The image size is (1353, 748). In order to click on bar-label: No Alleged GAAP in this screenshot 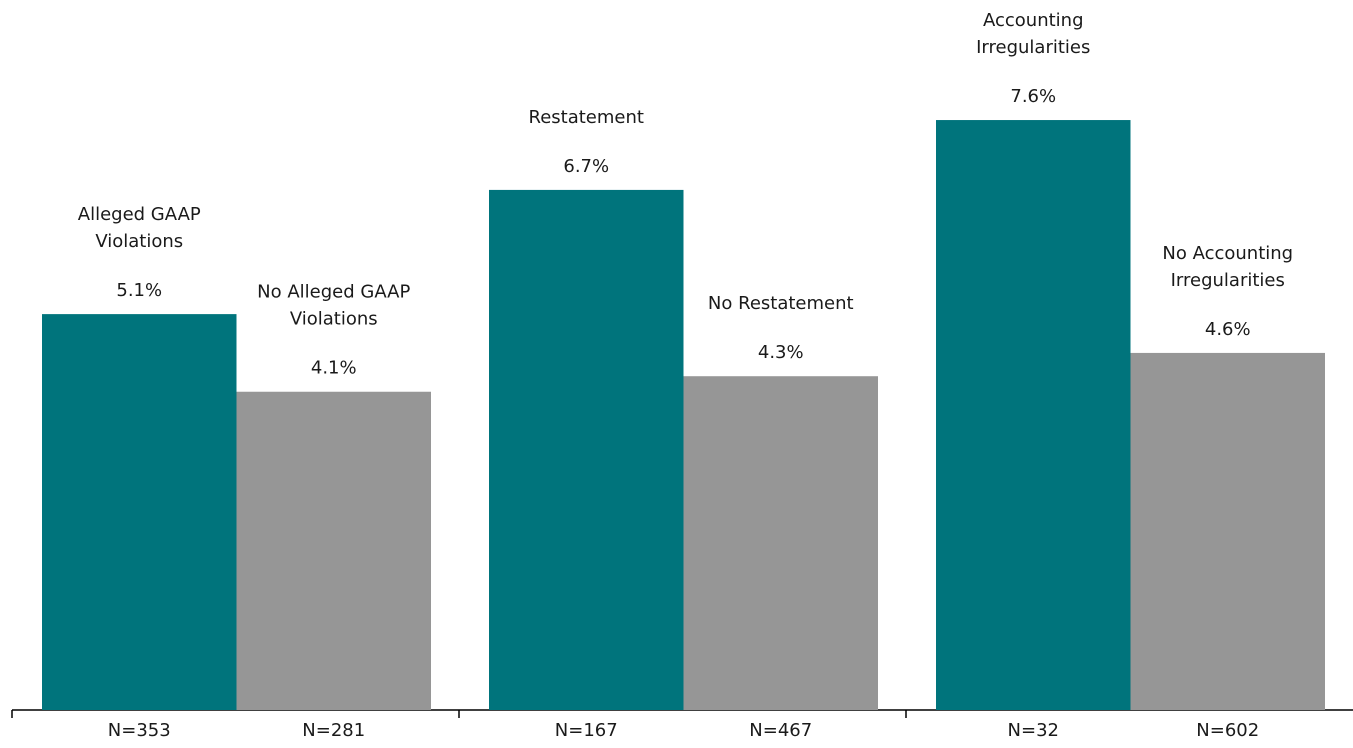, I will do `click(333, 292)`.